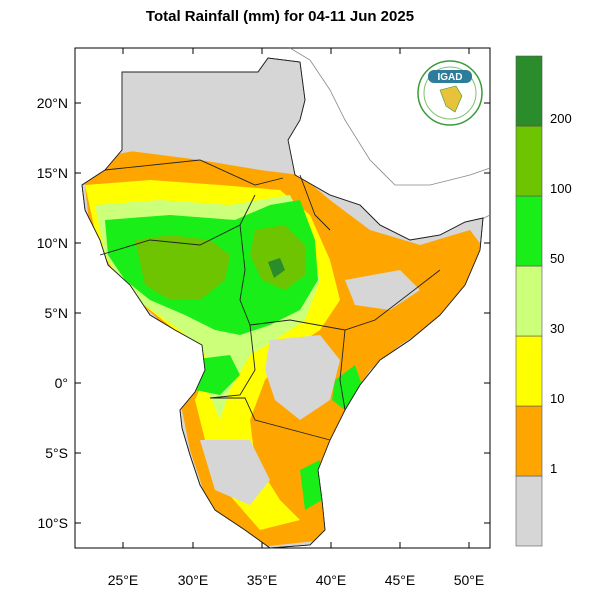  Describe the element at coordinates (235, 472) in the screenshot. I see `dry-tanzania` at that location.